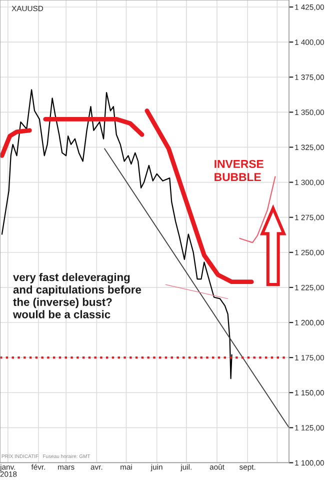 This screenshot has width=326, height=480. What do you see at coordinates (77, 295) in the screenshot?
I see `annotation: very fast deleveraging and capitulations before the (inverse) bust? would be a classic` at bounding box center [77, 295].